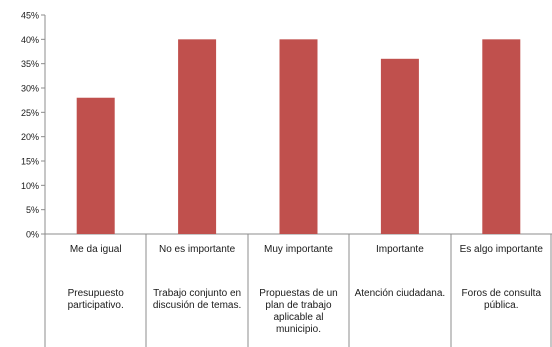 The width and height of the screenshot is (552, 347). Describe the element at coordinates (197, 249) in the screenshot. I see `x-tick-label-rating: No es importante` at that location.